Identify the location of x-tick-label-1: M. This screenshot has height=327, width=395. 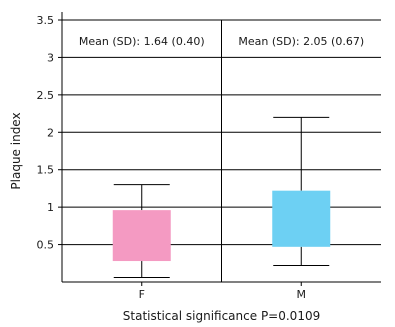
(302, 294).